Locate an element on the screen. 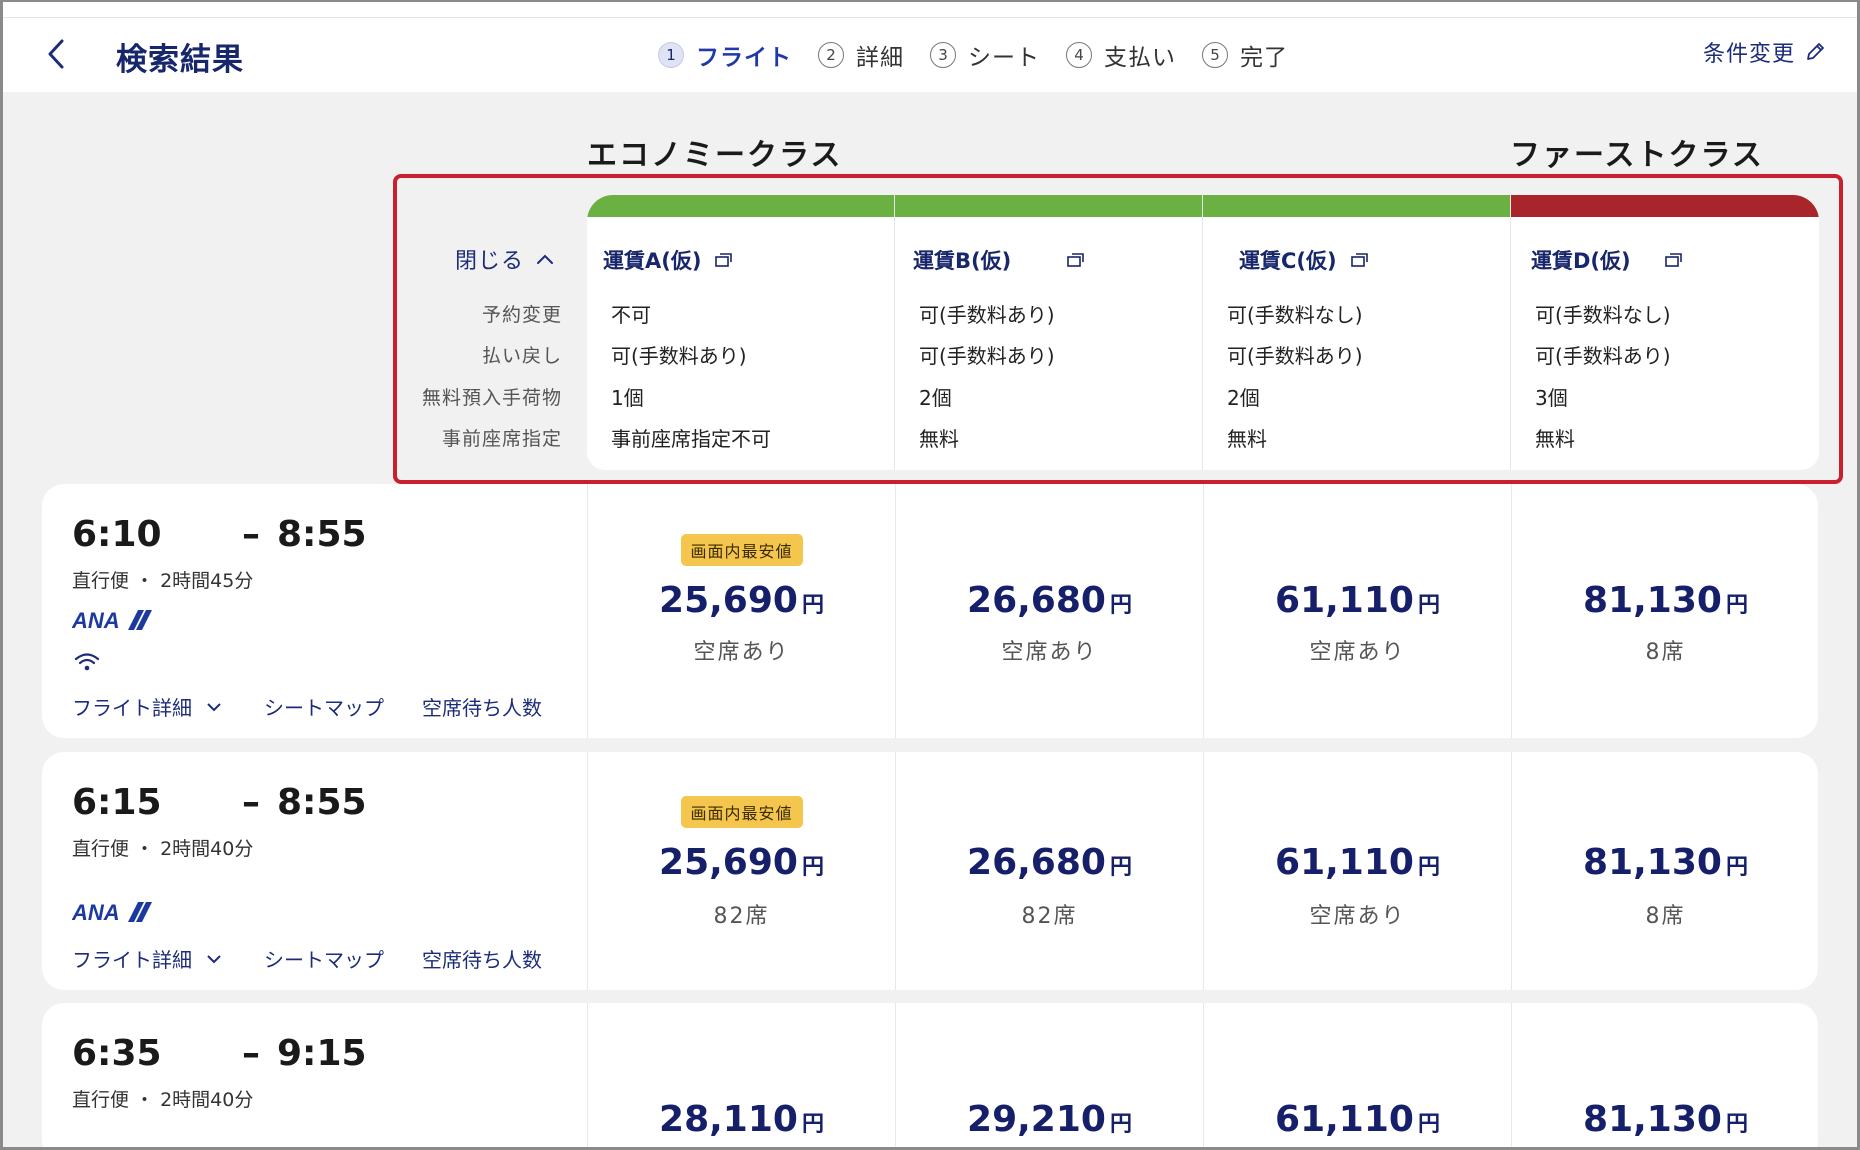  fare-value: 1個 is located at coordinates (627, 398).